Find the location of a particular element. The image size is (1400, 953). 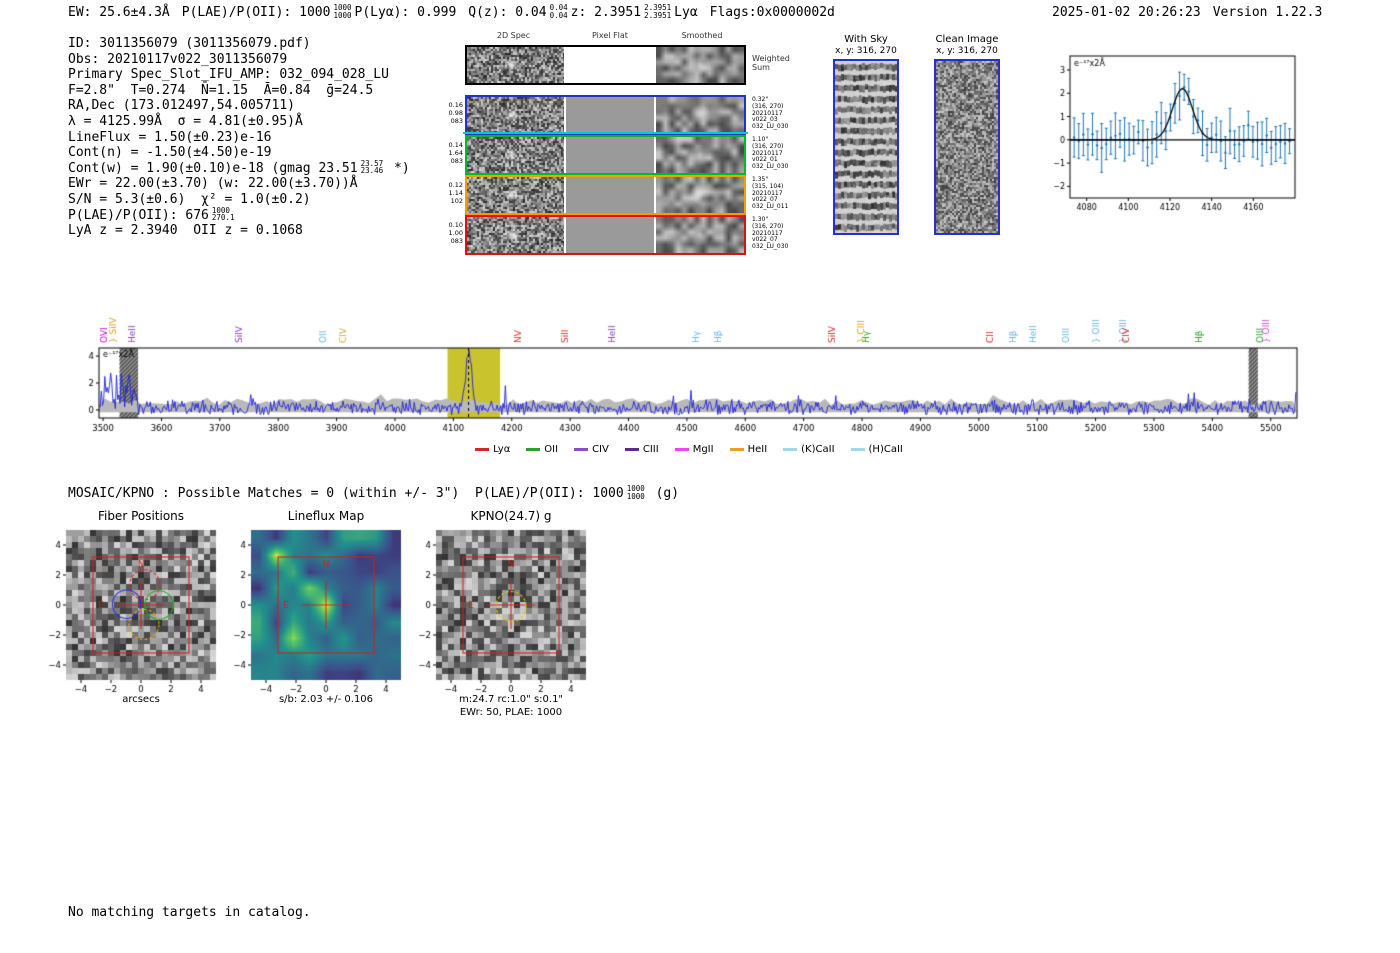

col-header-smoothed: Smoothed is located at coordinates (702, 35).